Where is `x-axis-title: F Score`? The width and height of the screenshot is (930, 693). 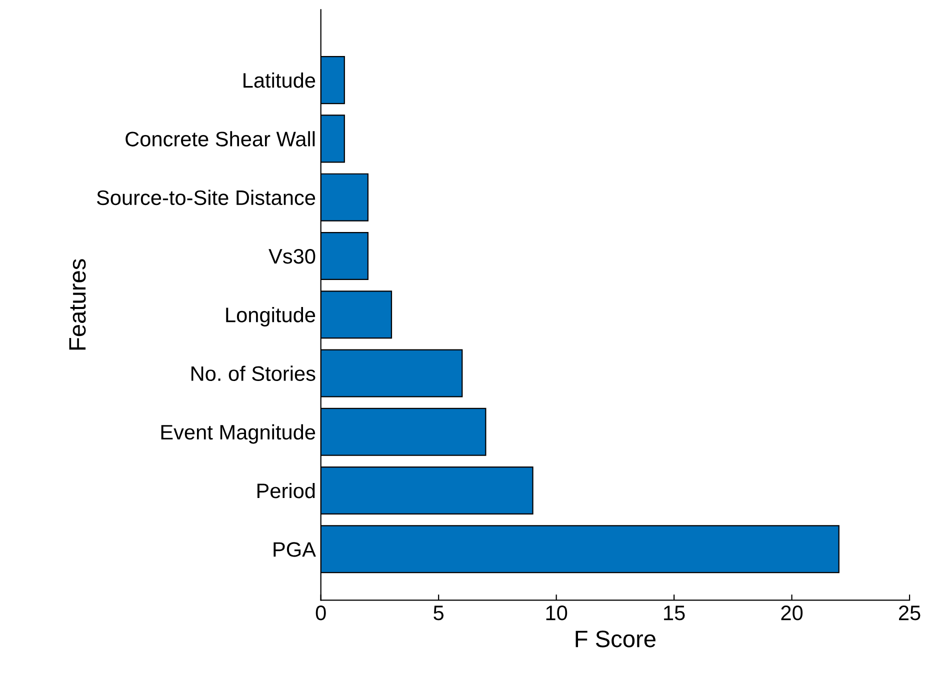
x-axis-title: F Score is located at coordinates (616, 639).